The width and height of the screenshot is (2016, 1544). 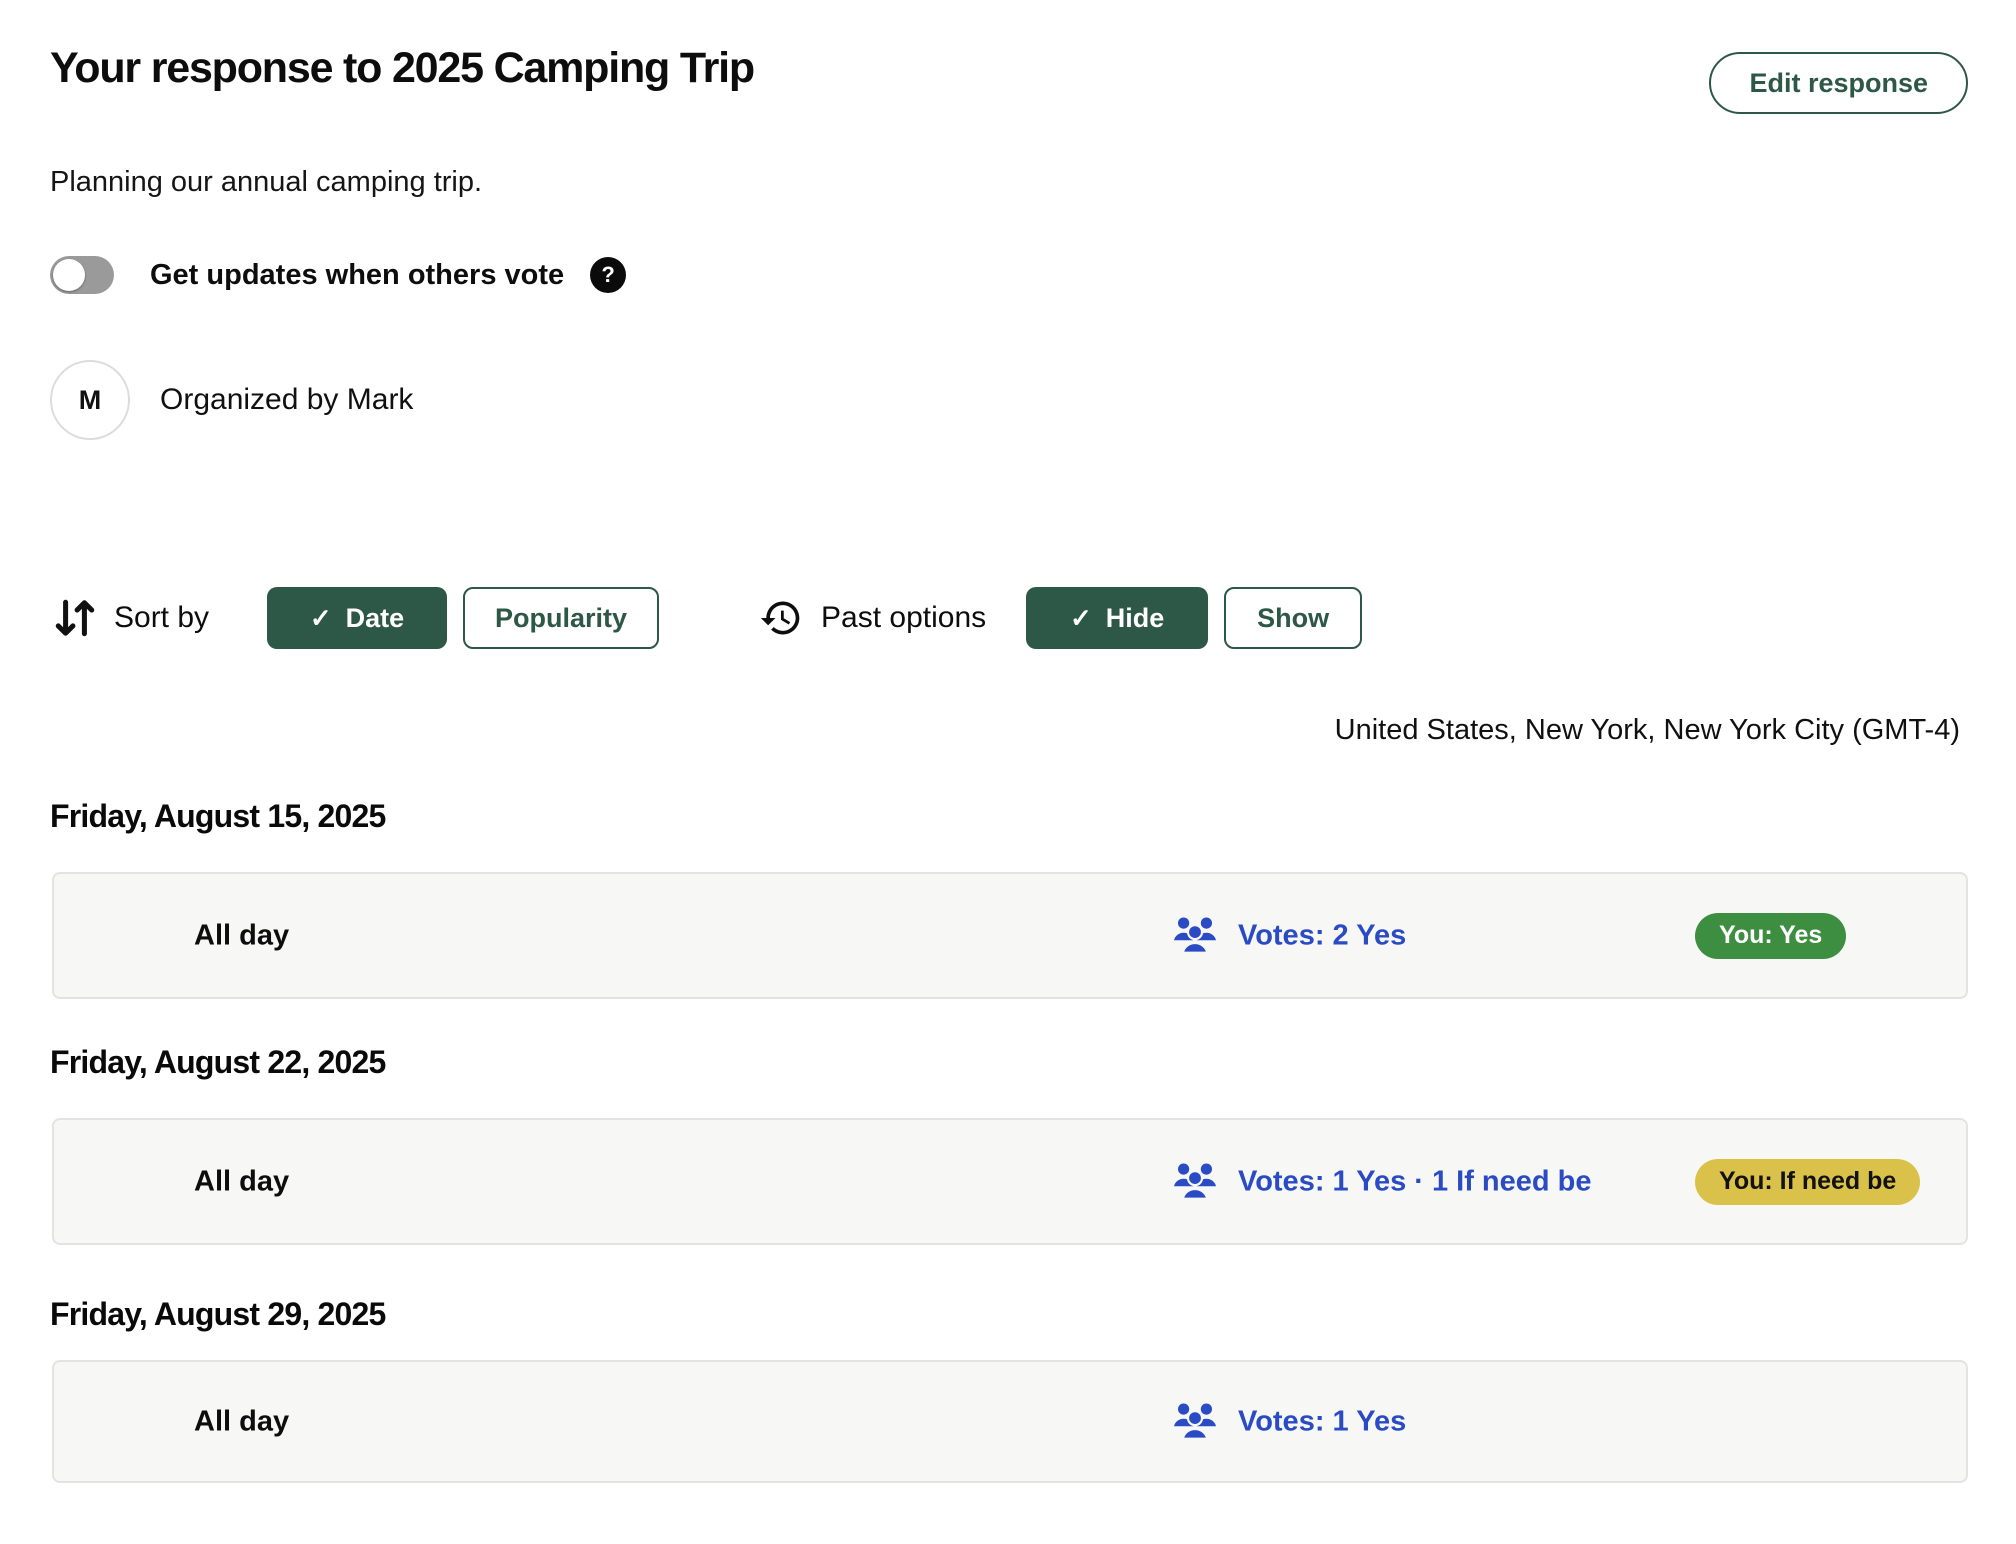 I want to click on your-vote-badge: You: Yes, so click(x=1771, y=935).